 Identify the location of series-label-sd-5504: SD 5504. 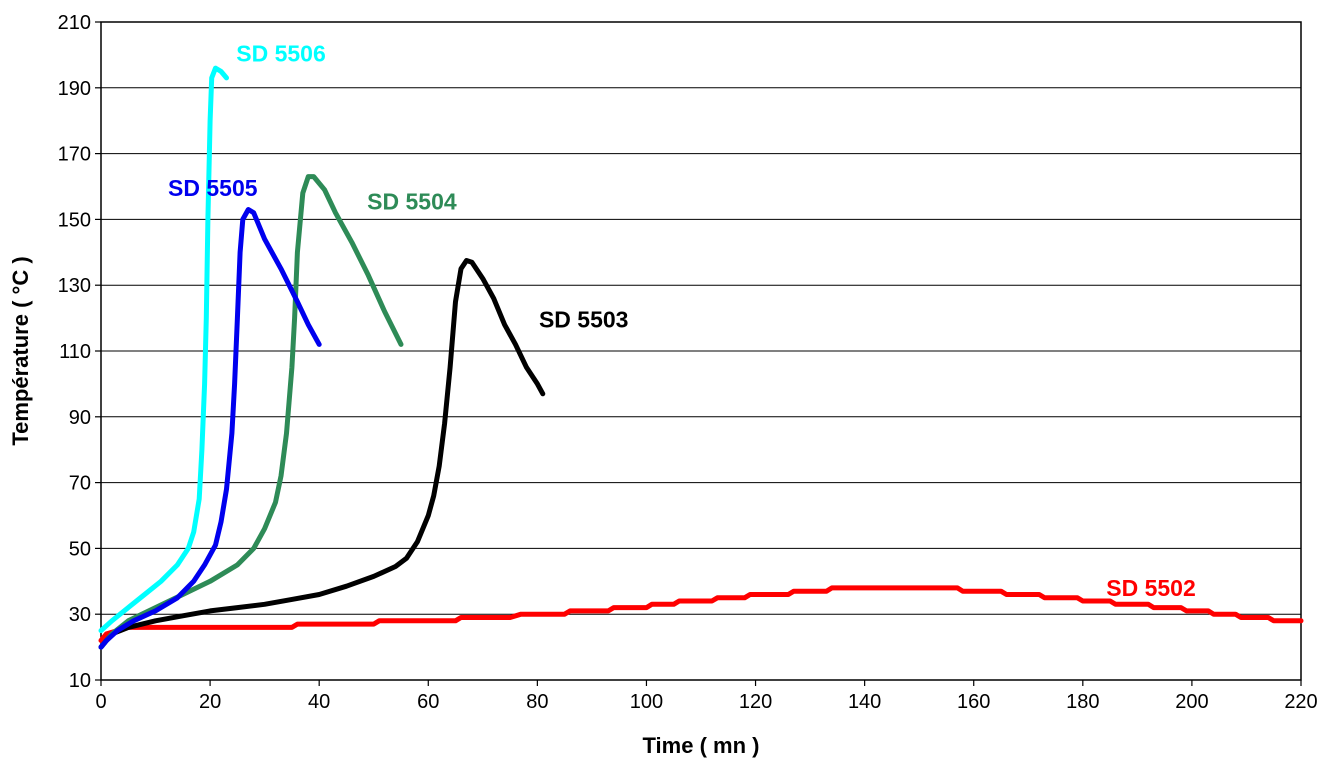
(412, 201).